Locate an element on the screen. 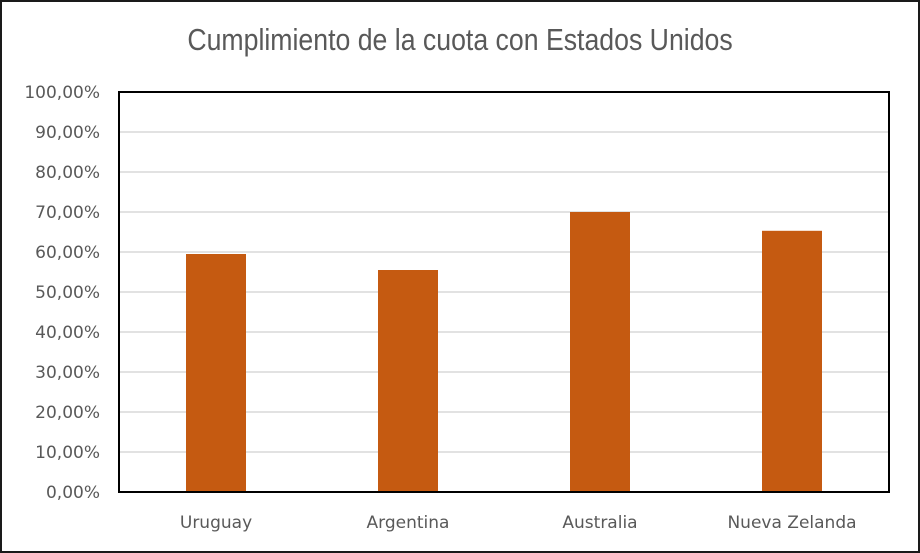  y-tick-label: 20,00% is located at coordinates (67, 413).